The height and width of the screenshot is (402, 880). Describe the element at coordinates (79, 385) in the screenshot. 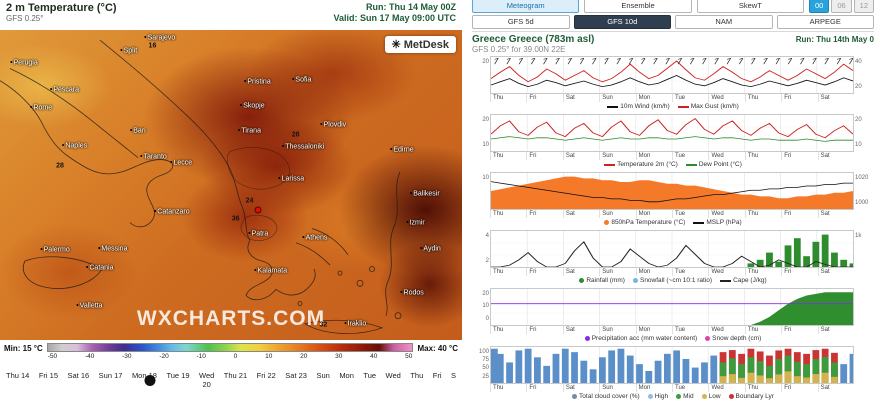

I see `timeline-label: Sat 16` at that location.